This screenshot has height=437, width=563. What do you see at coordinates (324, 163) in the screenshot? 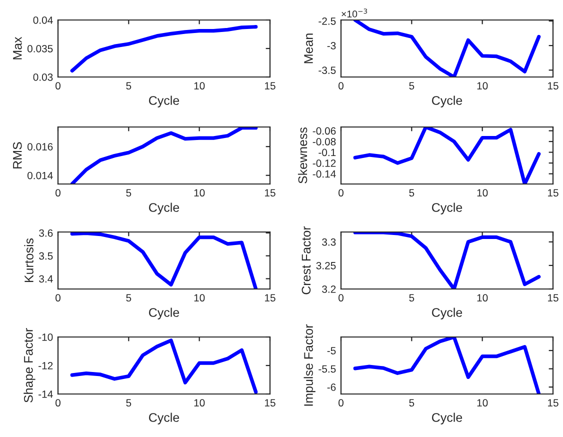
I see `y-tick-label: -0.12` at bounding box center [324, 163].